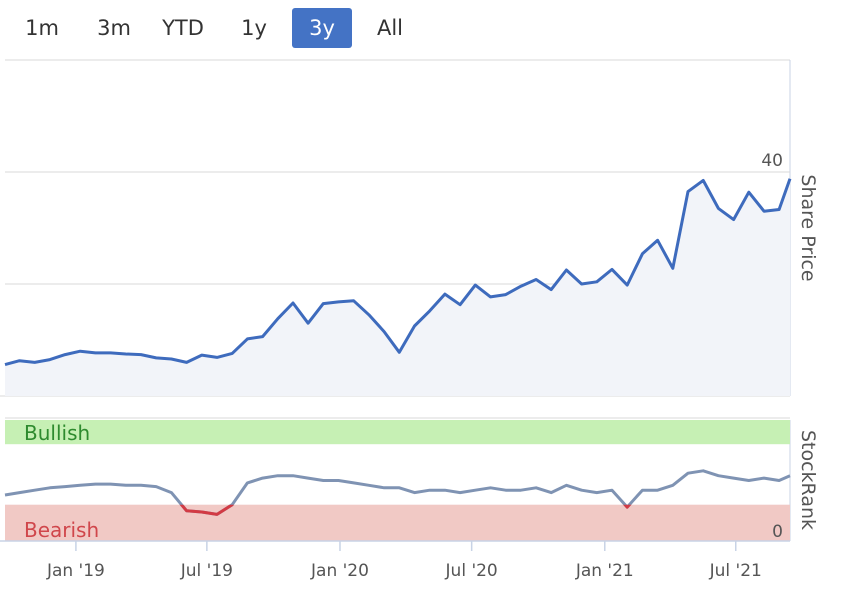 Image resolution: width=842 pixels, height=602 pixels. Describe the element at coordinates (230, 30) in the screenshot. I see `range-selector: 1m 3m YTD 1y 3y All` at that location.